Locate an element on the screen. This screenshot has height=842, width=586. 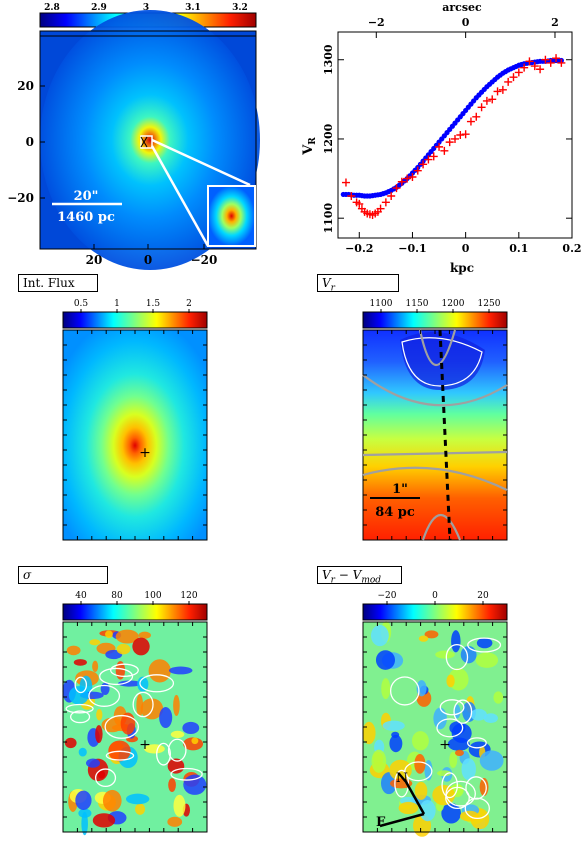
rotation-xtick-3: 0.1 is located at coordinates (518, 248).